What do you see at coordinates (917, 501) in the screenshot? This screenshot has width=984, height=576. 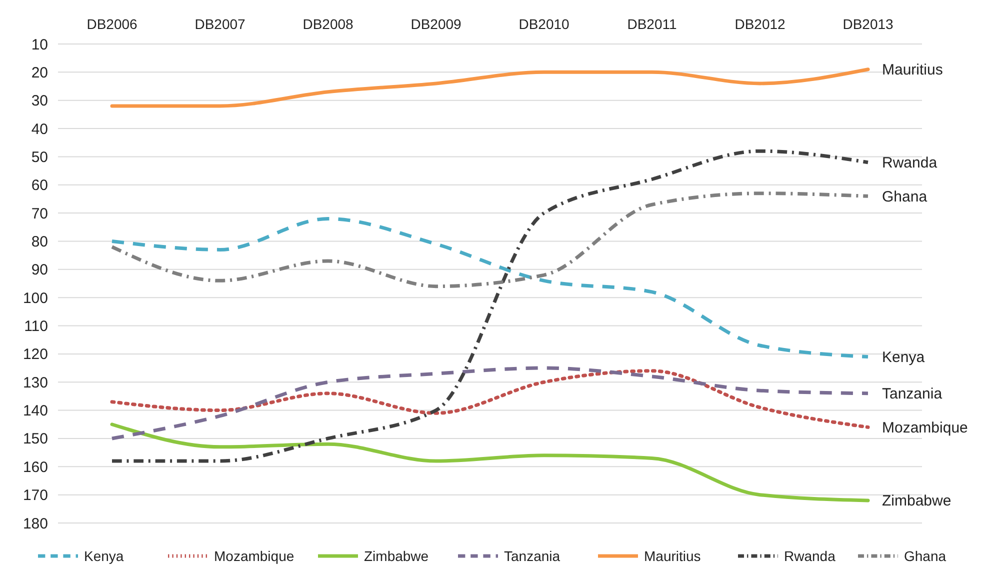 I see `text: Zimbabwe` at bounding box center [917, 501].